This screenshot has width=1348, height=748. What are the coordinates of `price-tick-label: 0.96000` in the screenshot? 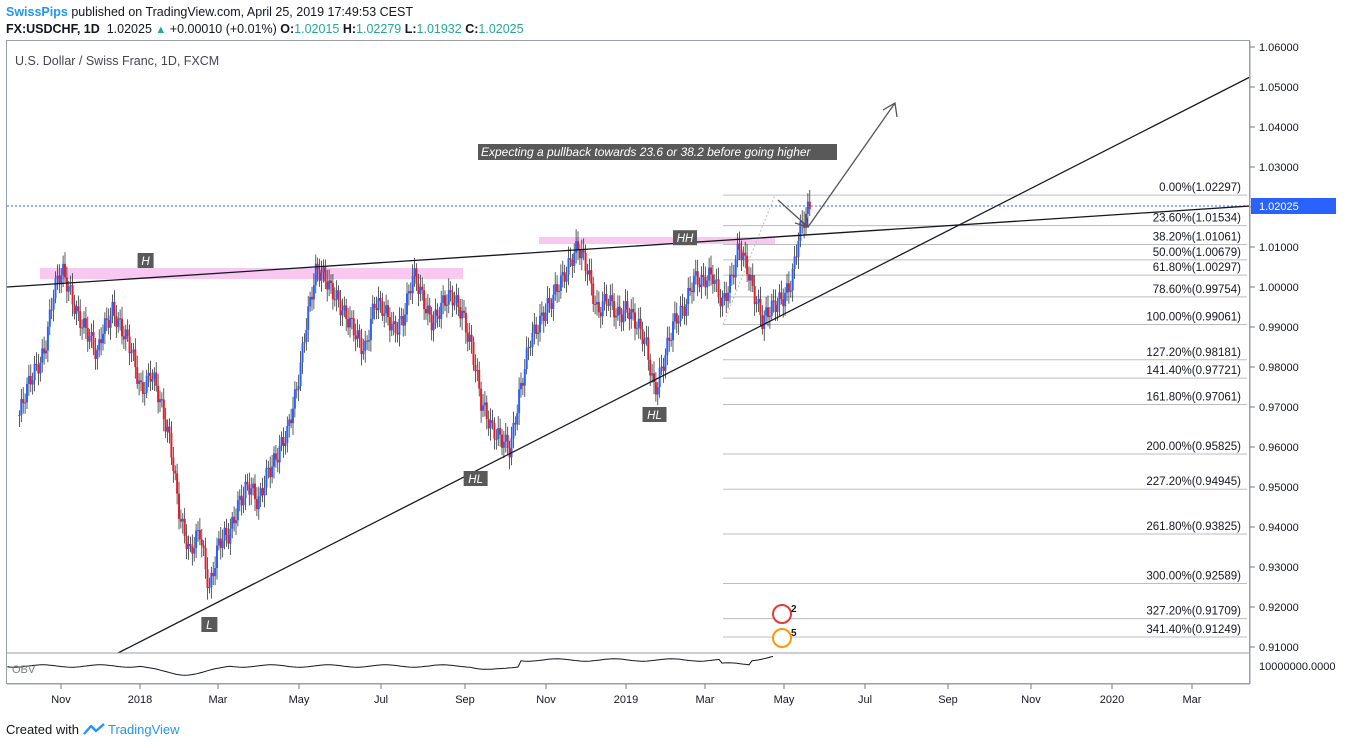 It's located at (1279, 448).